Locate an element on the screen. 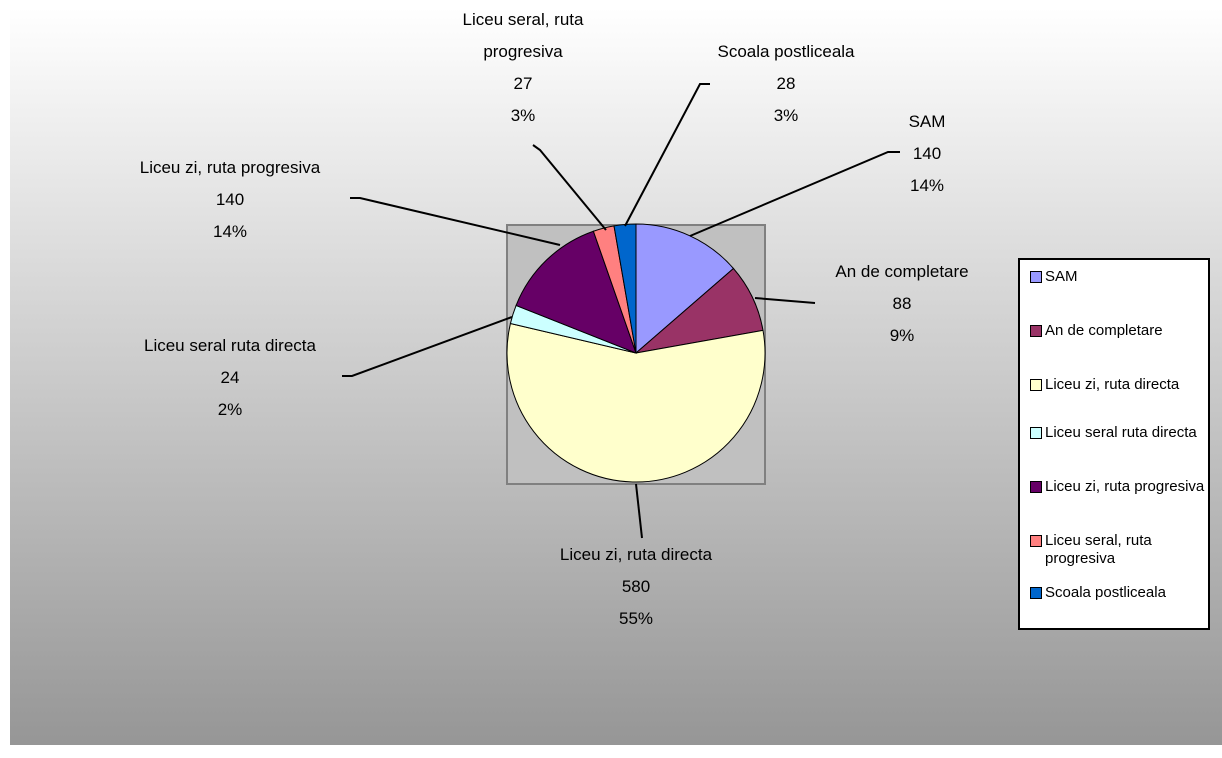 This screenshot has width=1222, height=758. label-value: 28 is located at coordinates (786, 83).